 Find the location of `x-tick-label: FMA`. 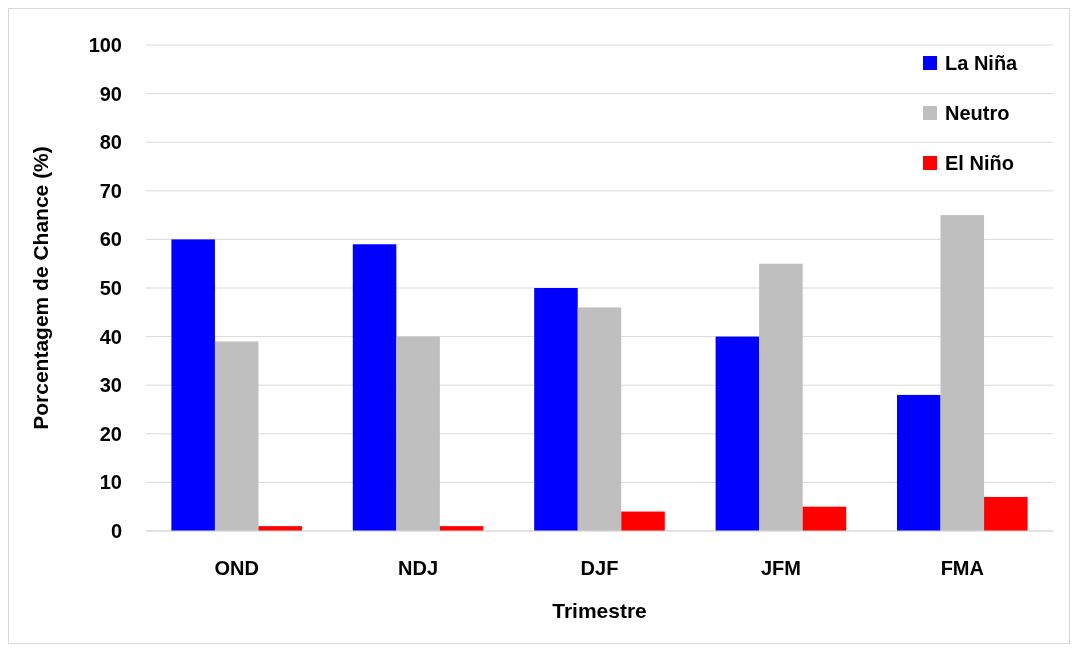

x-tick-label: FMA is located at coordinates (962, 568).